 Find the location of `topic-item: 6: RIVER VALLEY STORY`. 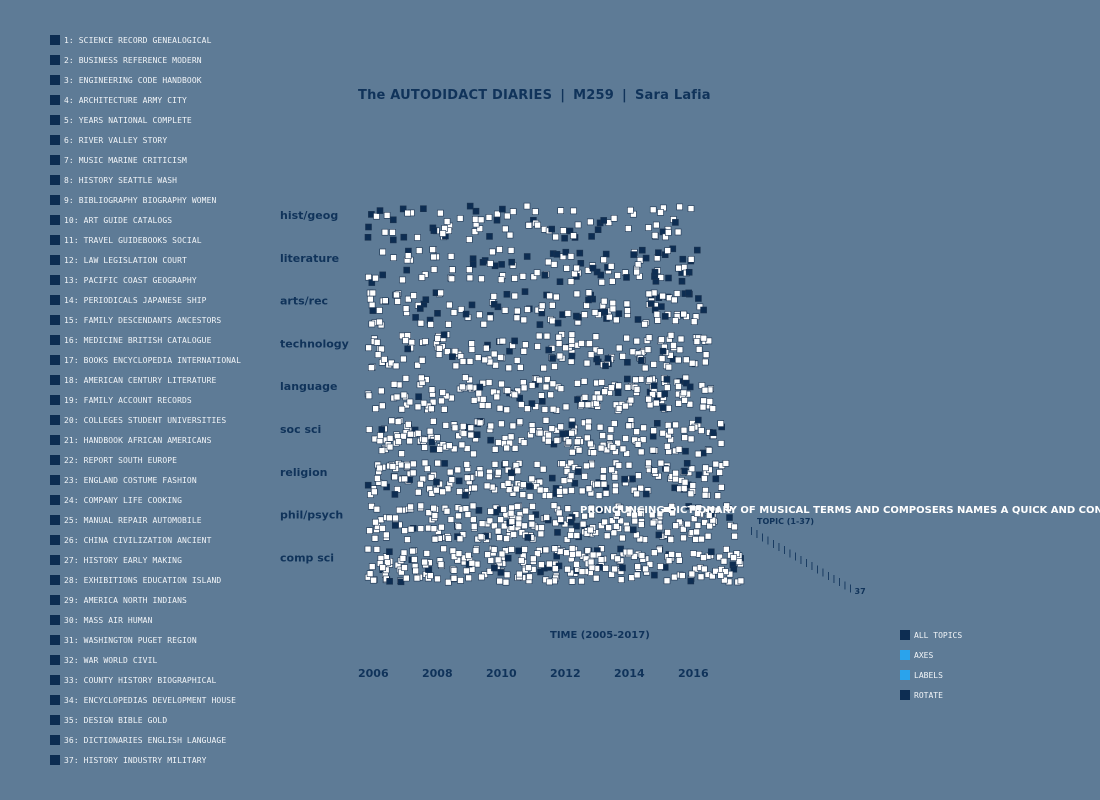

topic-item: 6: RIVER VALLEY STORY is located at coordinates (145, 140).